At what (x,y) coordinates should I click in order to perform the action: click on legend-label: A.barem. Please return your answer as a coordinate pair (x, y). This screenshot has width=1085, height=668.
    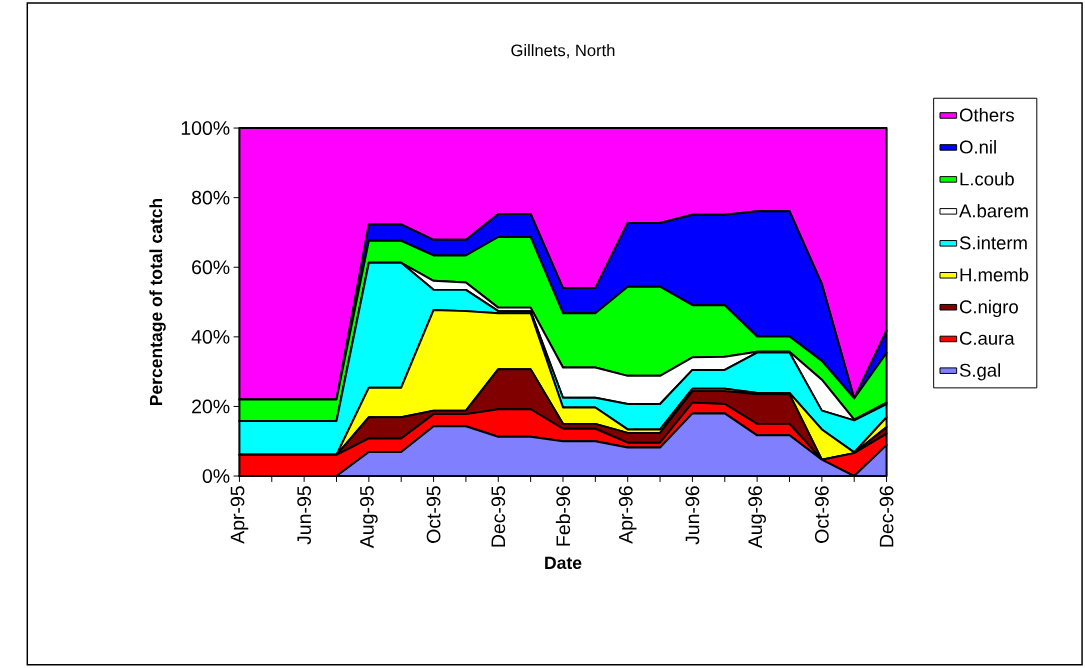
    Looking at the image, I should click on (993, 211).